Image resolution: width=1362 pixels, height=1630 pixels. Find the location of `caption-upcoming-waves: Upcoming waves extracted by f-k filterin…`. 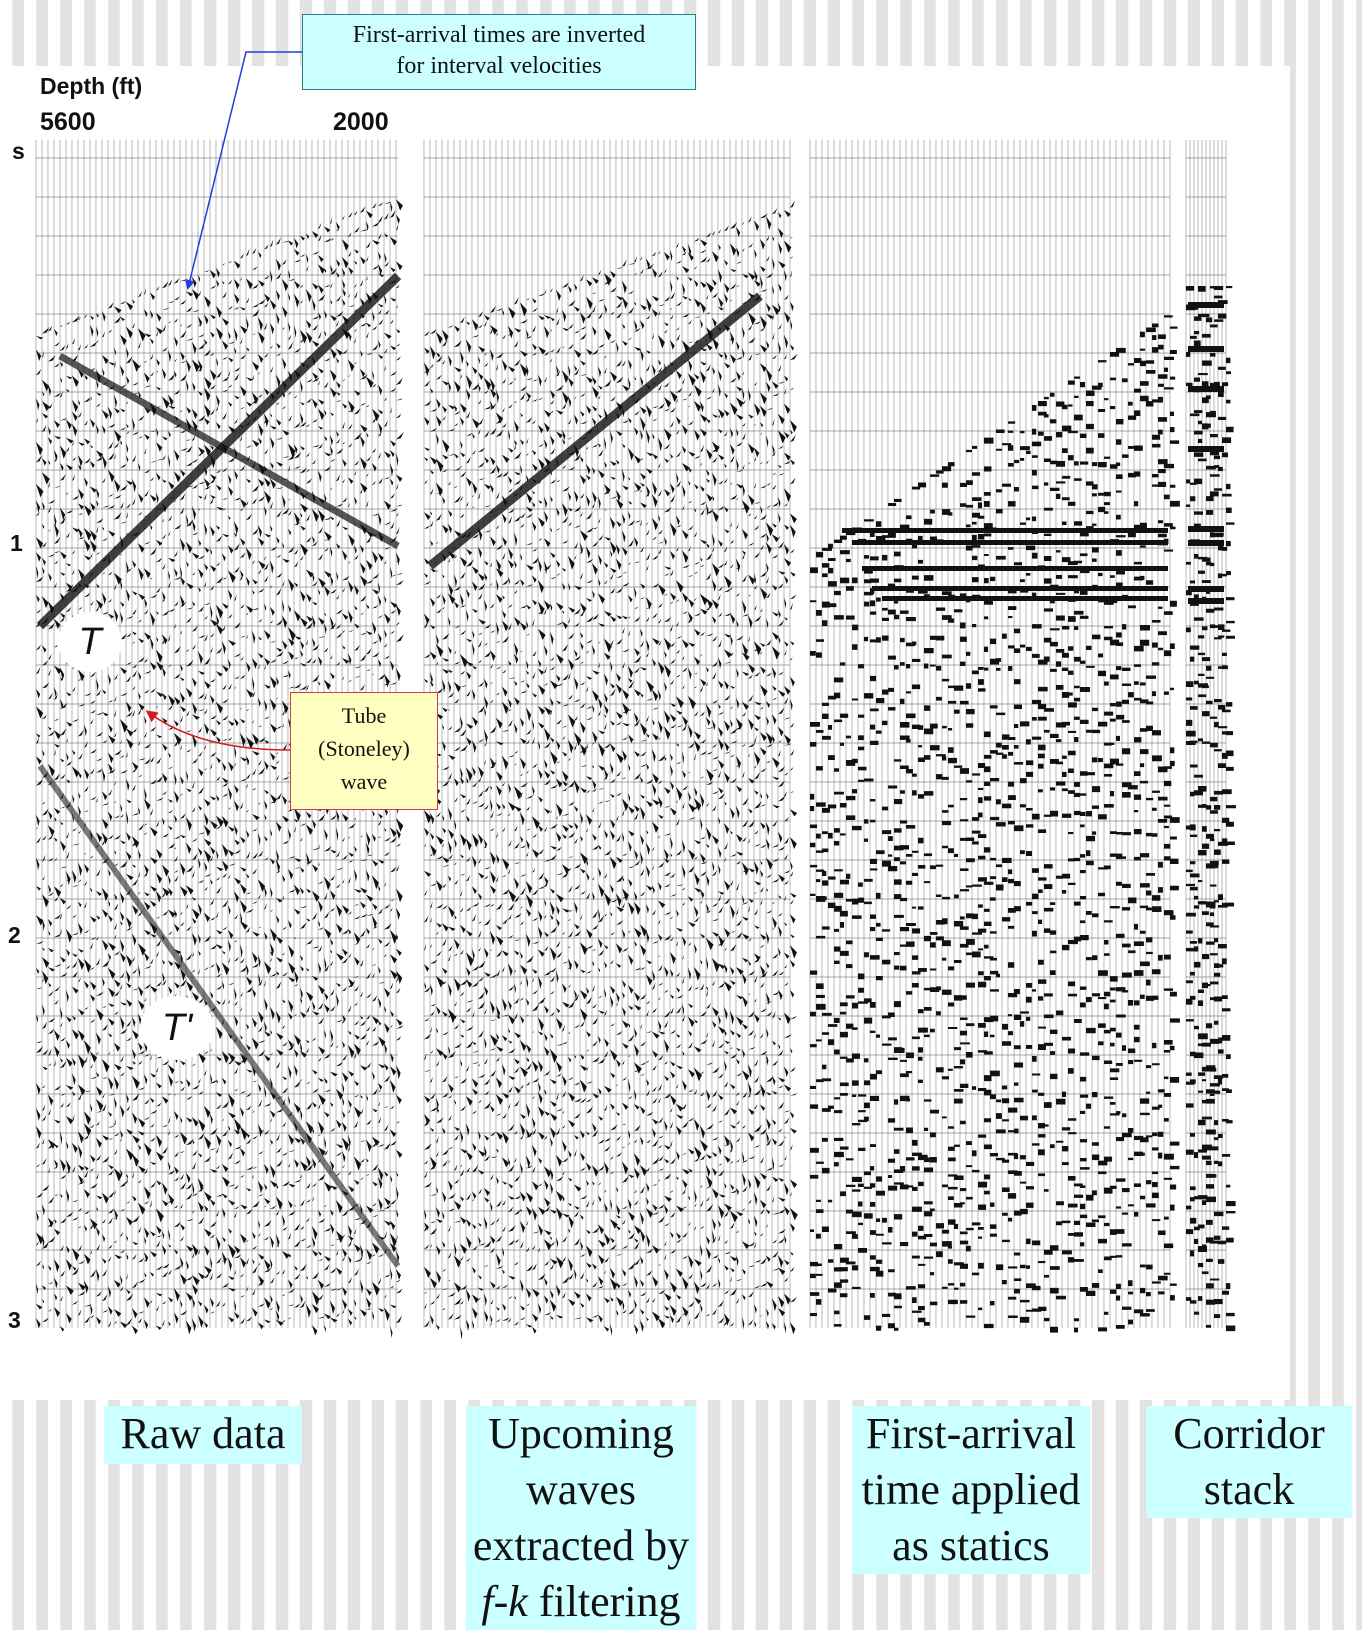

caption-upcoming-waves: Upcoming waves extracted by f-k filterin… is located at coordinates (581, 1518).